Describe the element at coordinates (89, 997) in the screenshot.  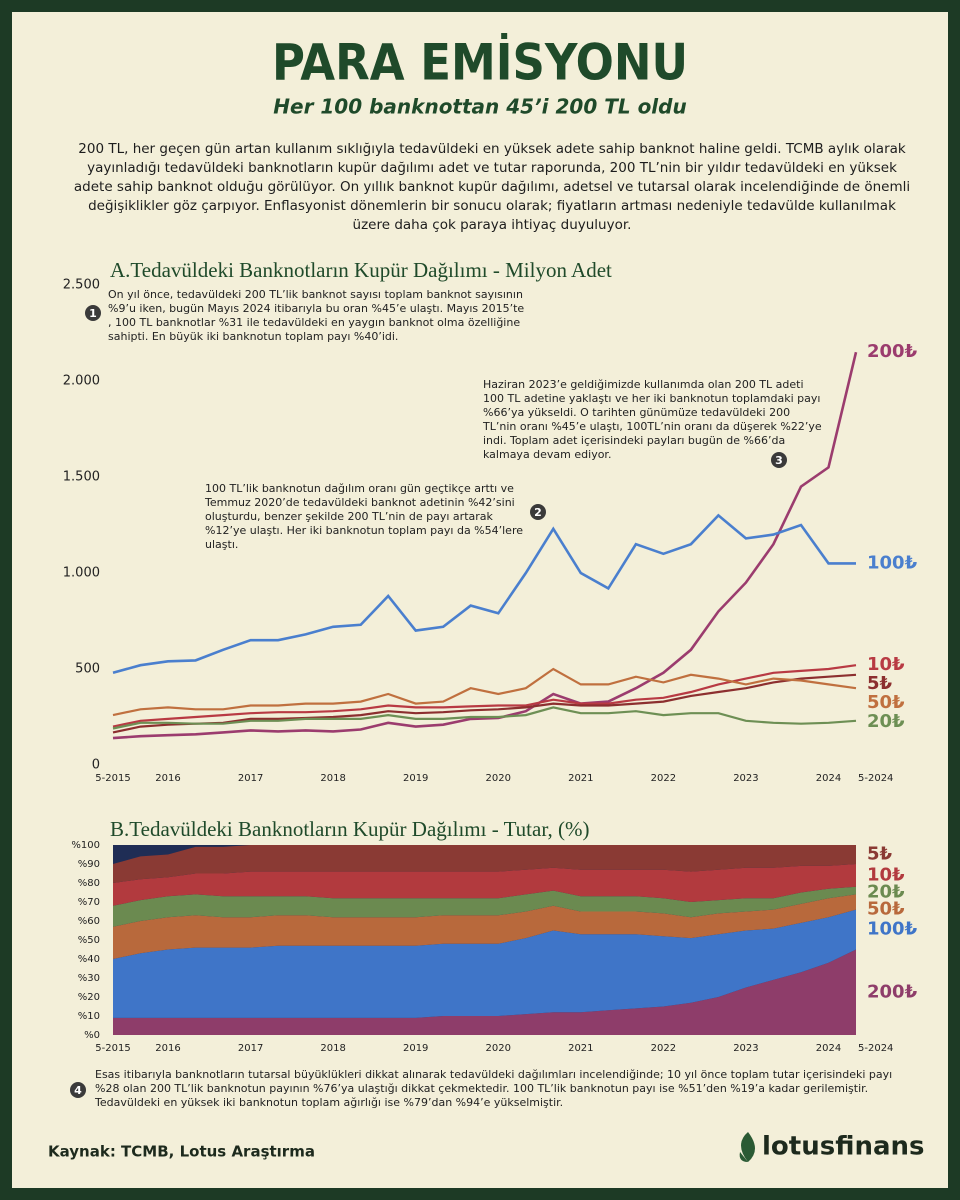
I see `y-tick-label: %20` at that location.